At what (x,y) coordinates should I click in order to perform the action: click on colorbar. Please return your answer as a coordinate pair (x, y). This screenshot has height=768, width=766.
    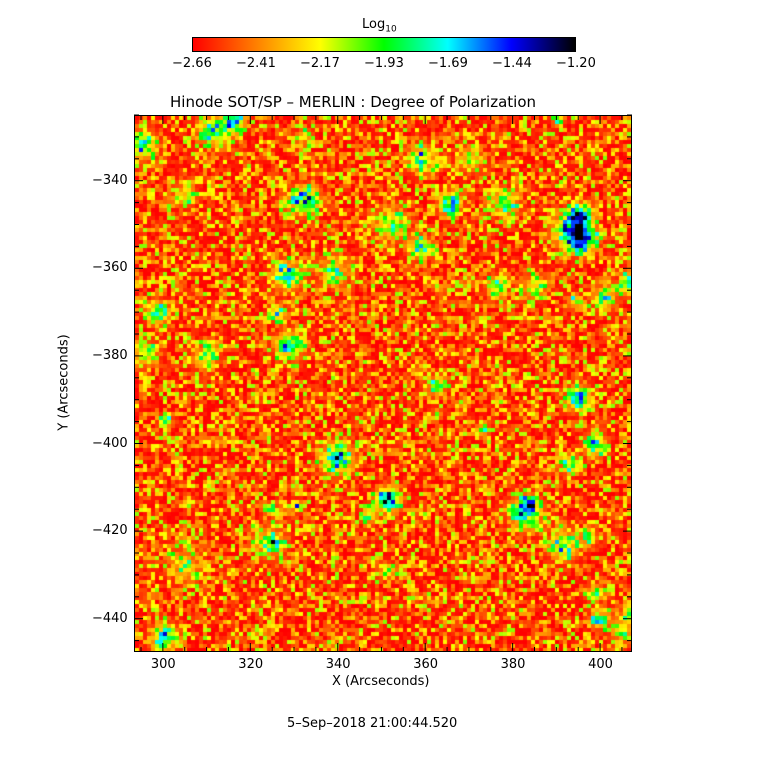
    Looking at the image, I should click on (384, 44).